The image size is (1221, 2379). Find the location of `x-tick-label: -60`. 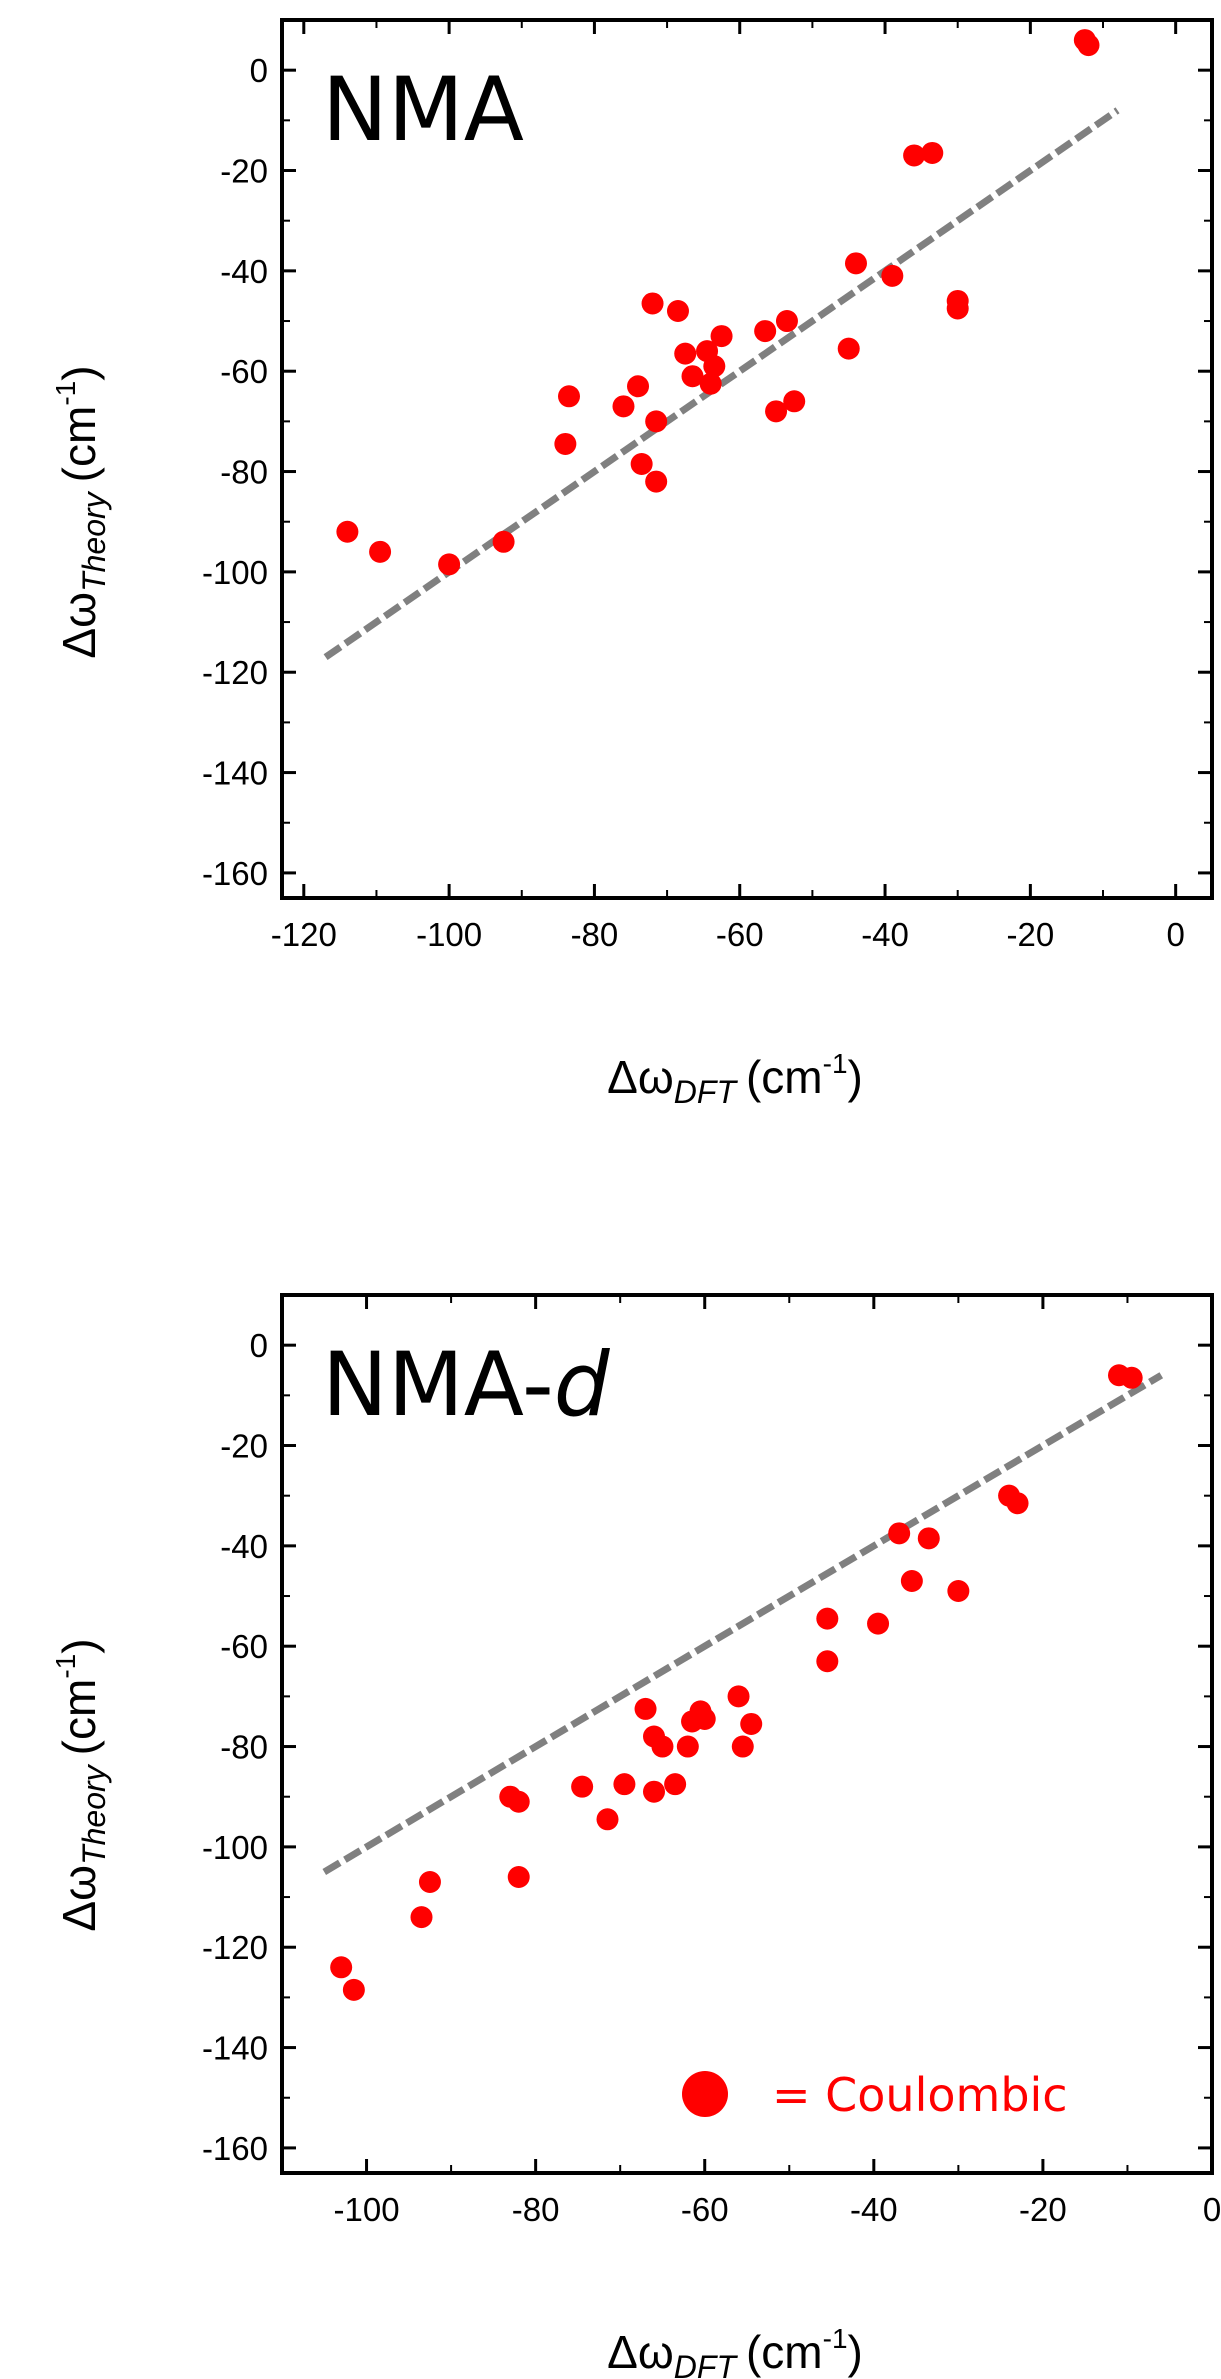

x-tick-label: -60 is located at coordinates (740, 934).